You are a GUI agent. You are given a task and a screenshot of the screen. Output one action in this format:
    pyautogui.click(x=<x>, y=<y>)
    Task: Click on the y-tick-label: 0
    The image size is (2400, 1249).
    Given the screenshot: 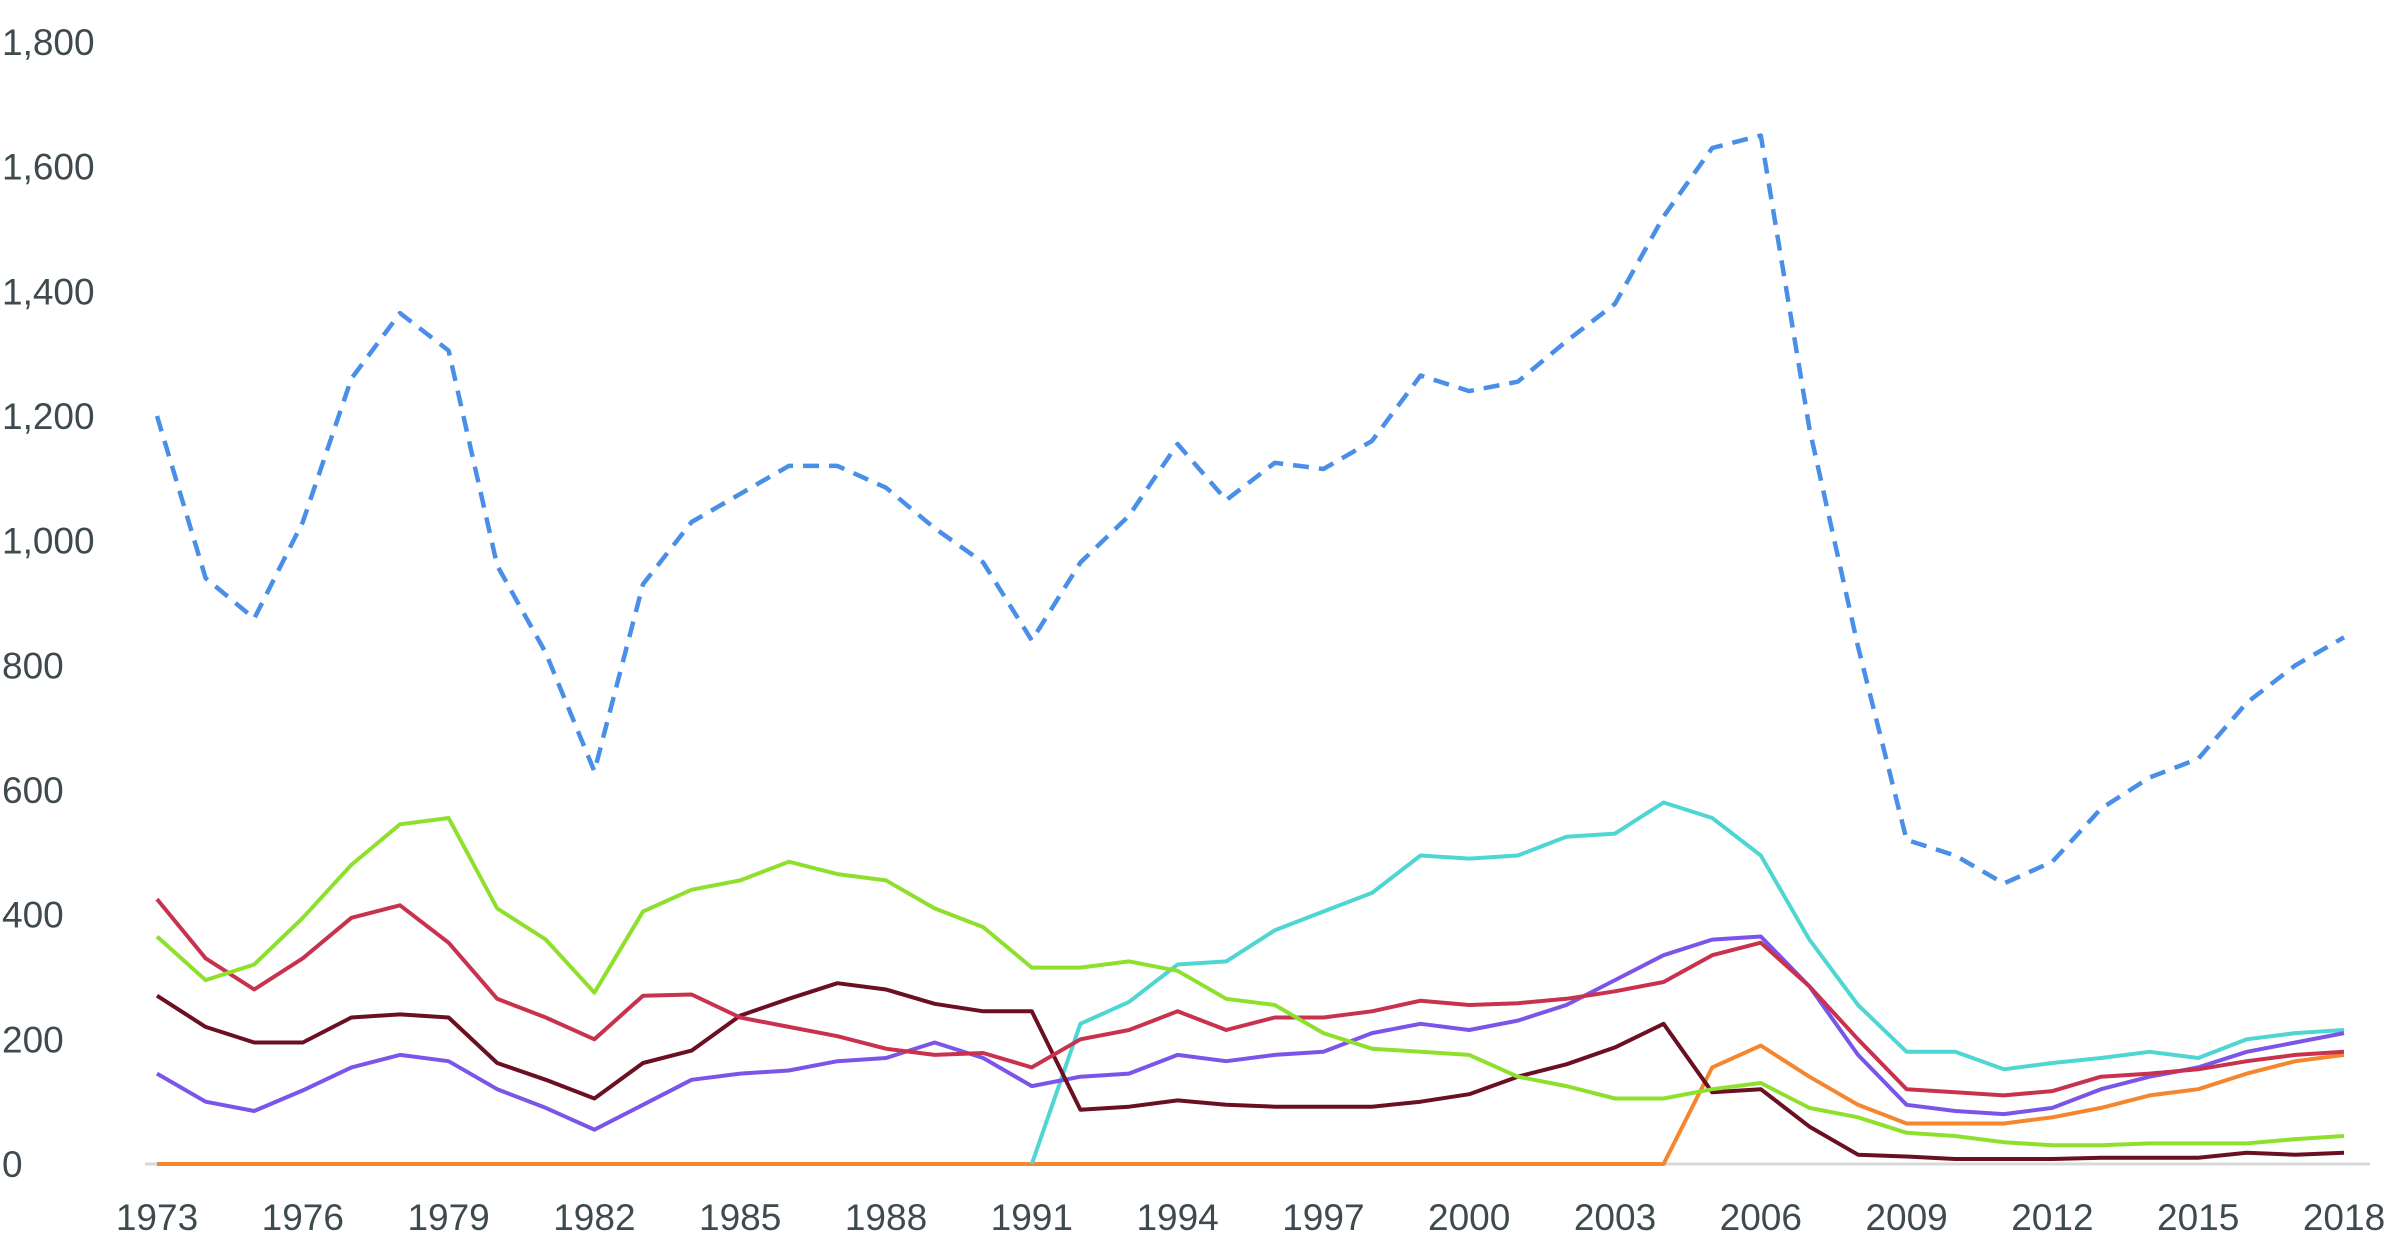 What is the action you would take?
    pyautogui.click(x=12, y=1164)
    